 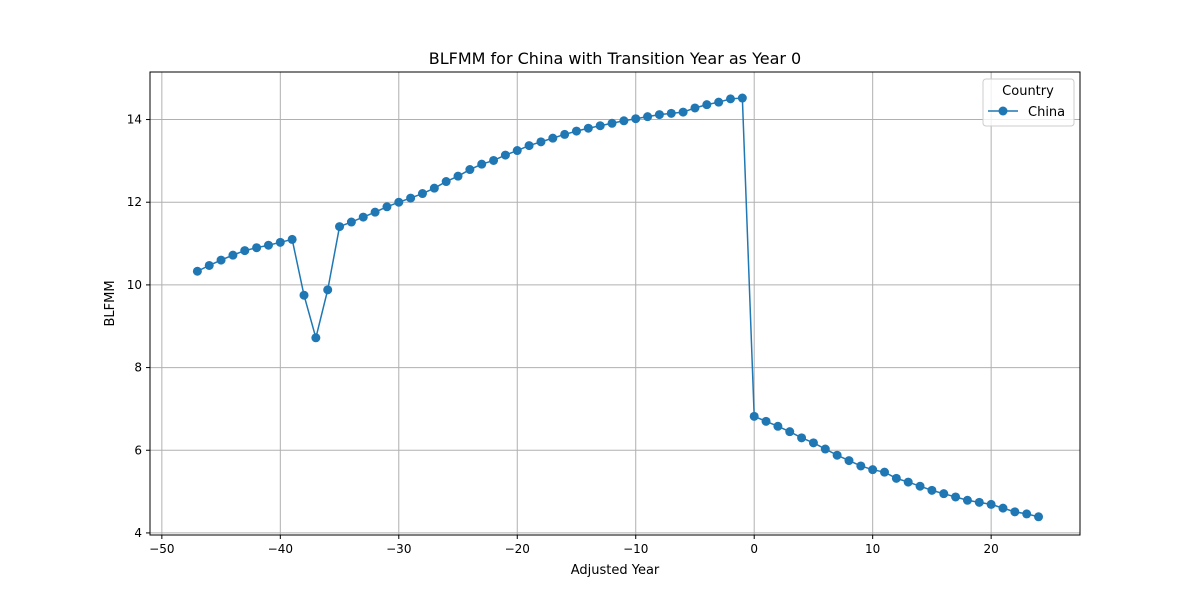 I want to click on y-tick-label: 6, so click(x=138, y=450).